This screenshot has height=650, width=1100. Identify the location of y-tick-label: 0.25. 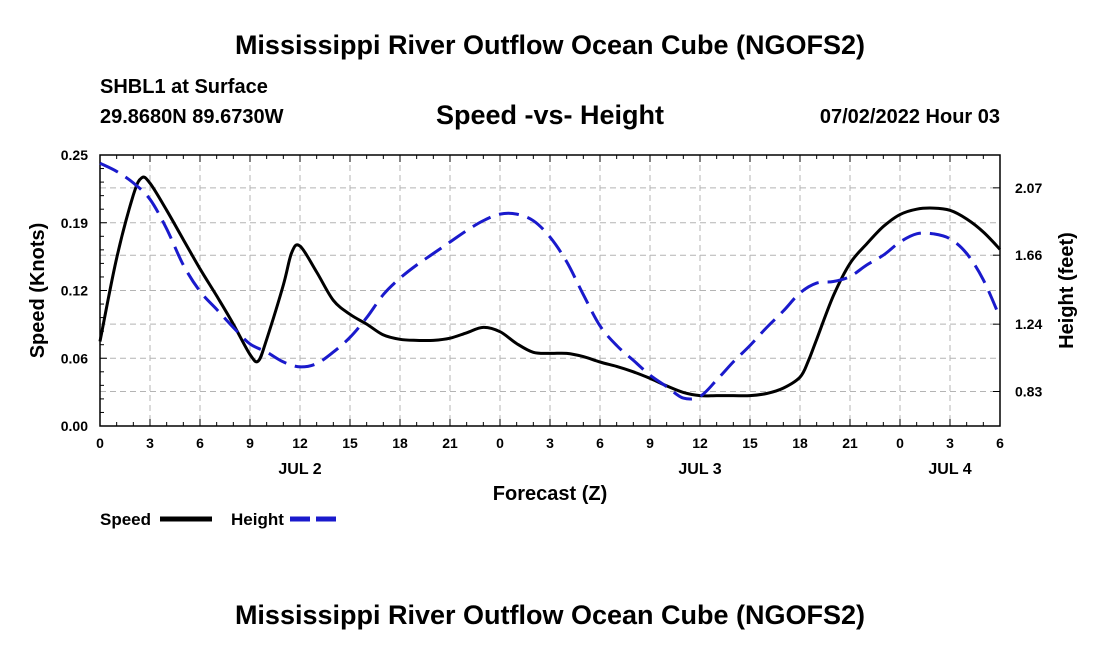
(74, 155).